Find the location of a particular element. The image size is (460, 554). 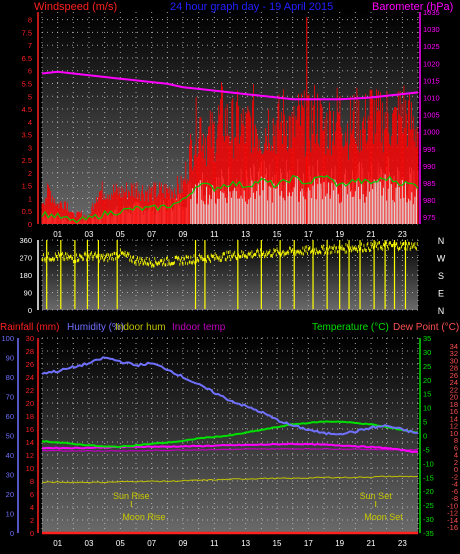

wind-tick-label: 2 is located at coordinates (30, 173).